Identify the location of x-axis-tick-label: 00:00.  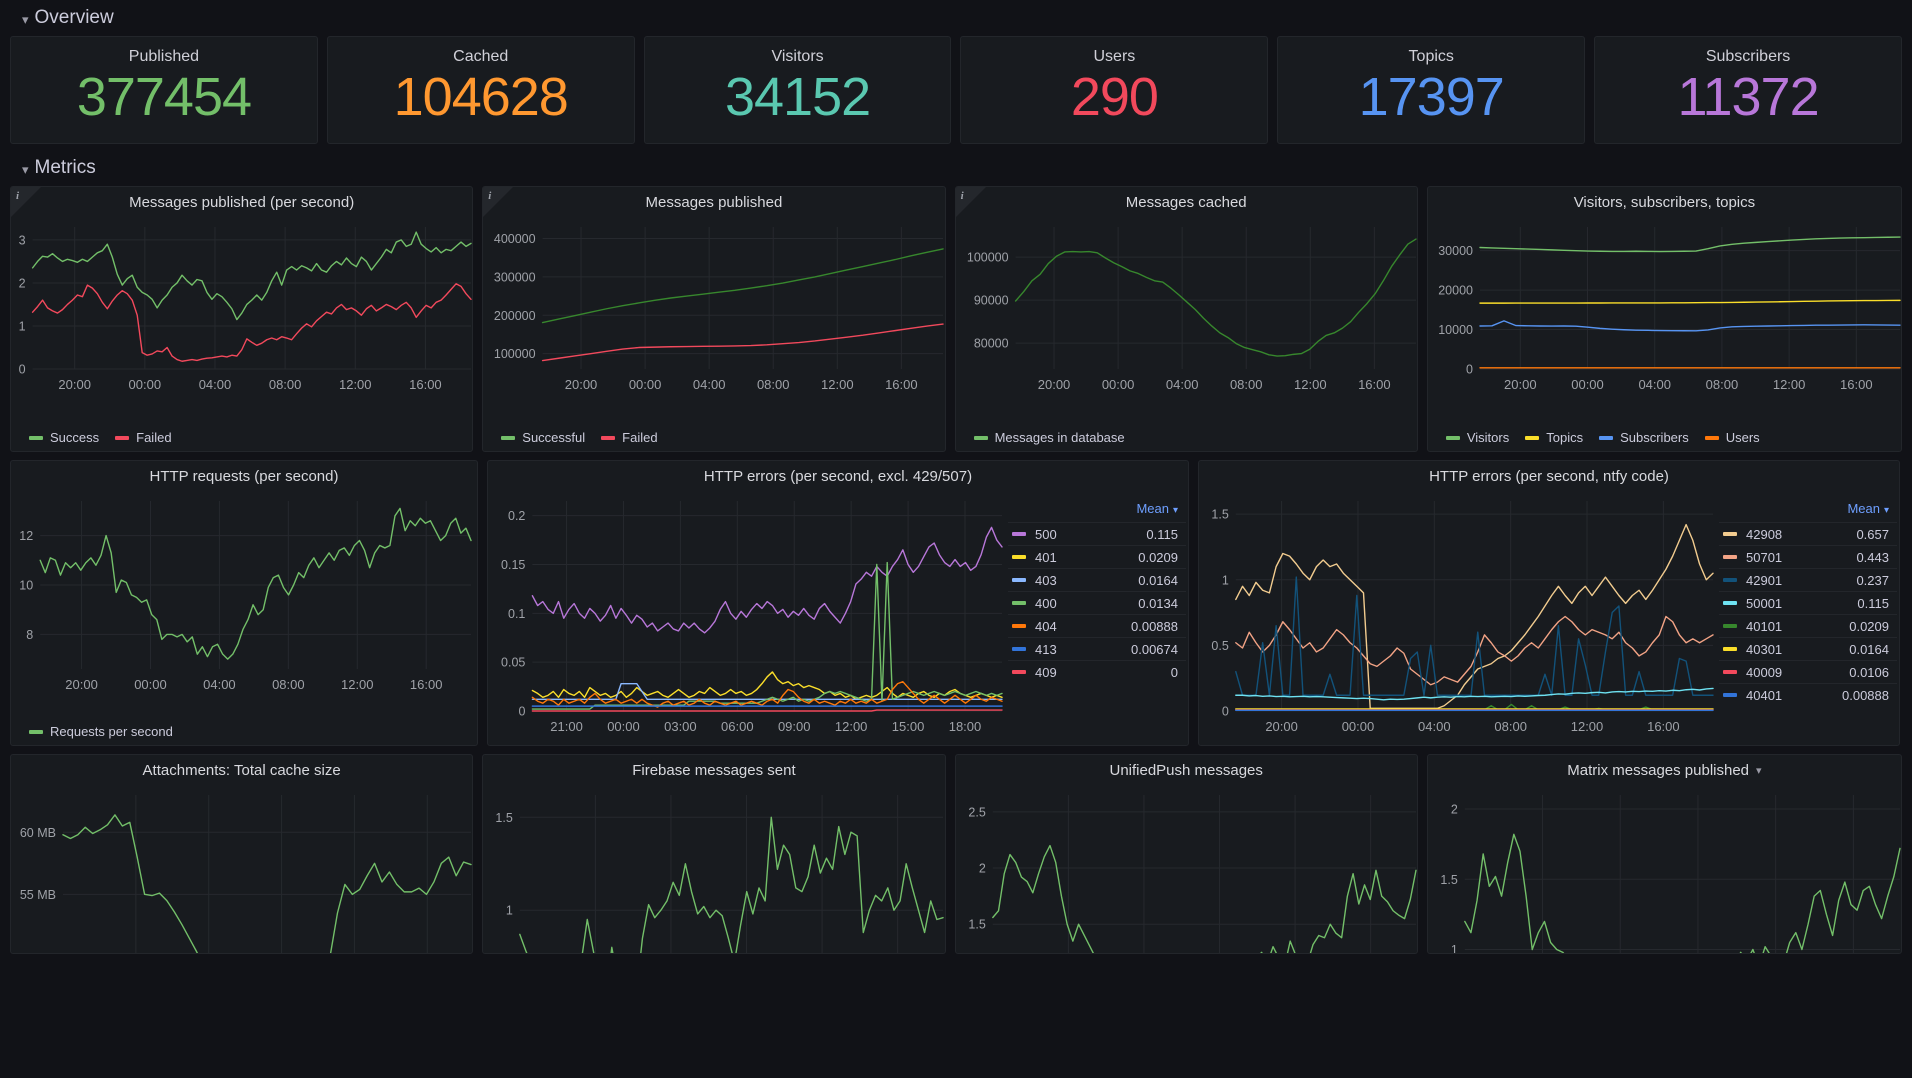
(1587, 384).